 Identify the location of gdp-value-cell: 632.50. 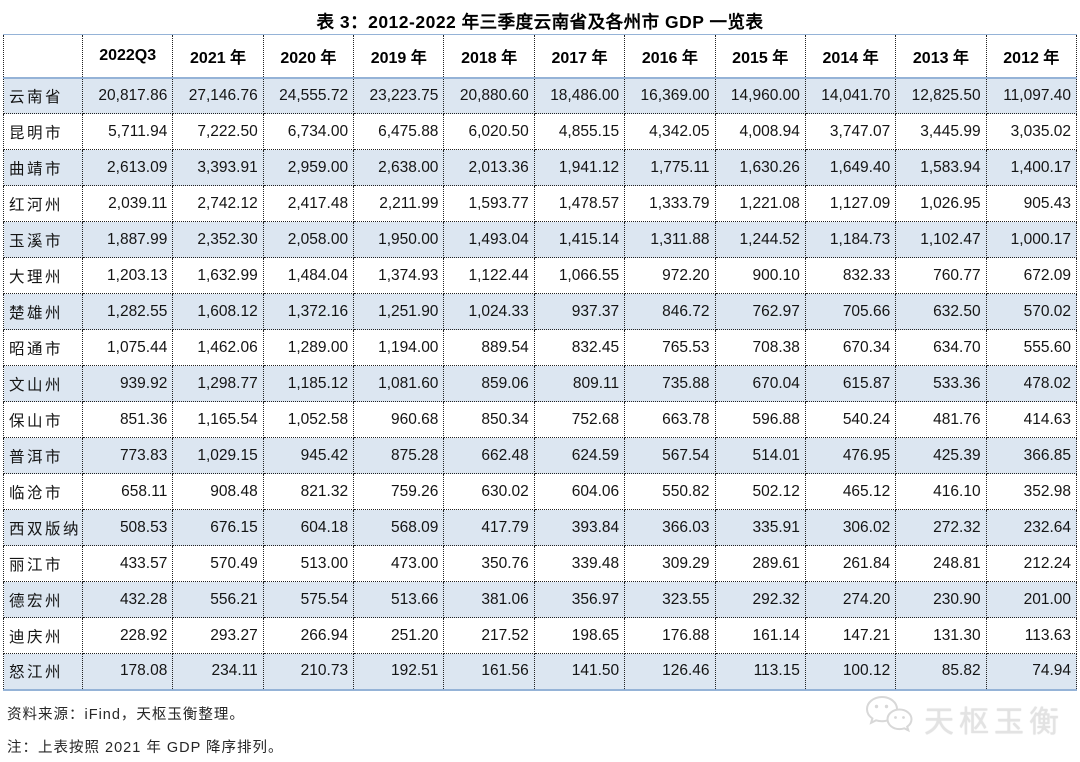
(941, 311).